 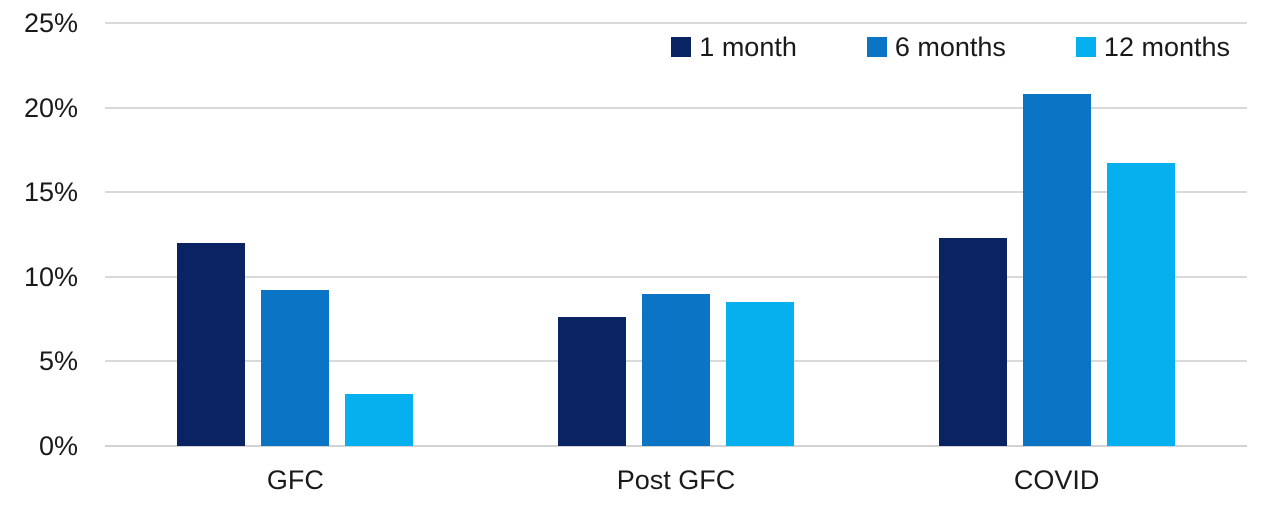 I want to click on legend-item-6-months: 6 months, so click(x=936, y=47).